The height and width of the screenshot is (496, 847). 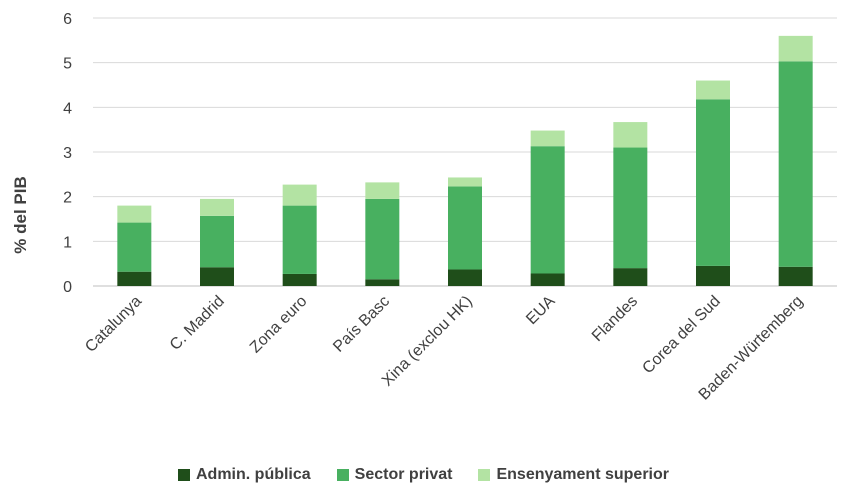 What do you see at coordinates (67, 19) in the screenshot?
I see `y-tick-label: 6` at bounding box center [67, 19].